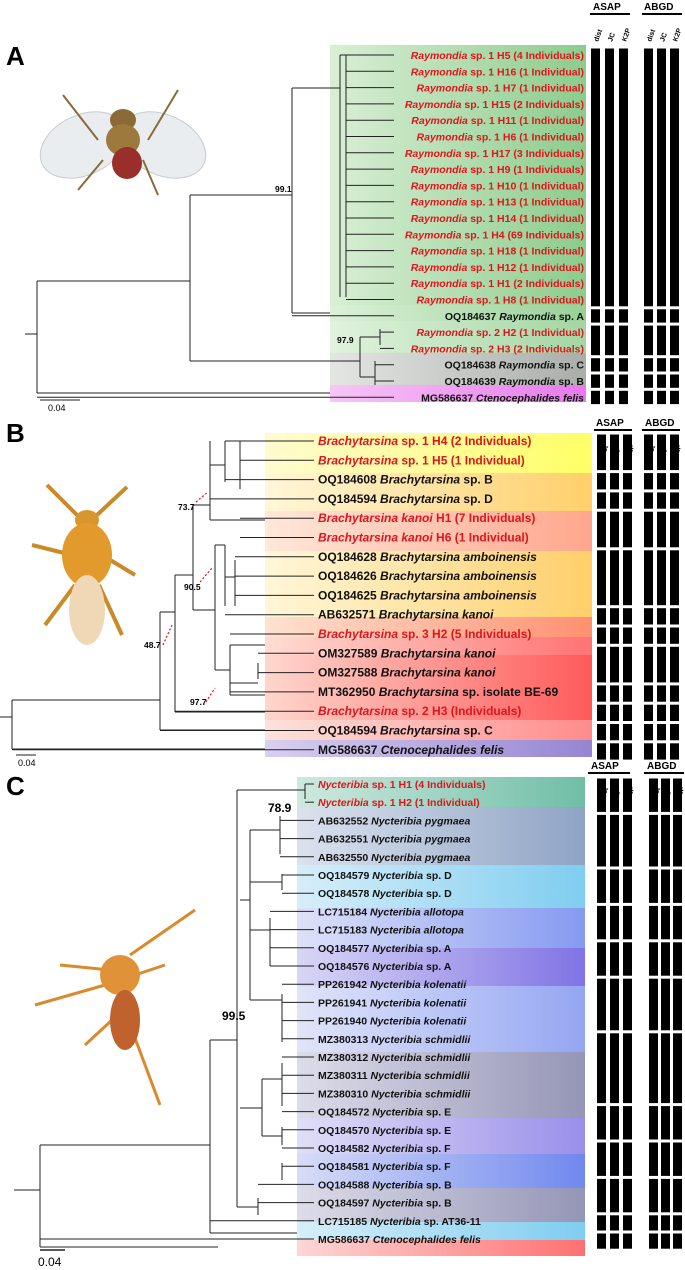 This screenshot has height=1270, width=685. Describe the element at coordinates (344, 1076) in the screenshot. I see `accession-number: MZ380311` at that location.